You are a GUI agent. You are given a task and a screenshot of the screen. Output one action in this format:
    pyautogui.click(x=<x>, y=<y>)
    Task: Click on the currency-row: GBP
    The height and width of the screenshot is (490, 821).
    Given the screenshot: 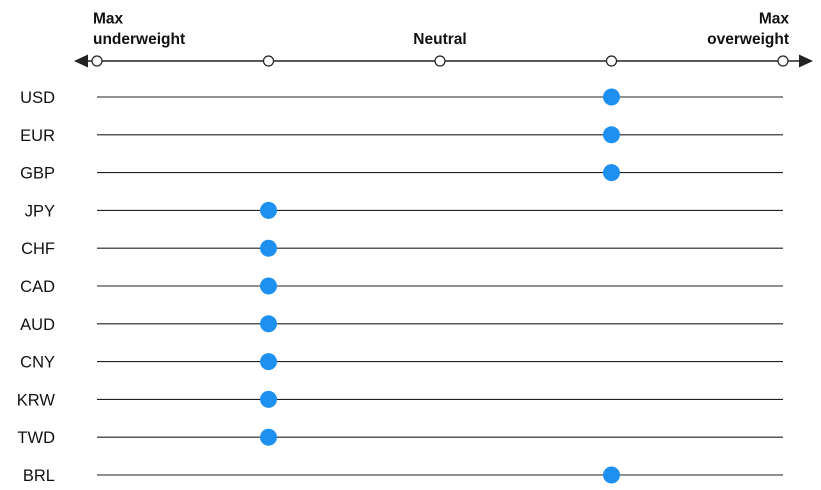 What is the action you would take?
    pyautogui.click(x=401, y=173)
    